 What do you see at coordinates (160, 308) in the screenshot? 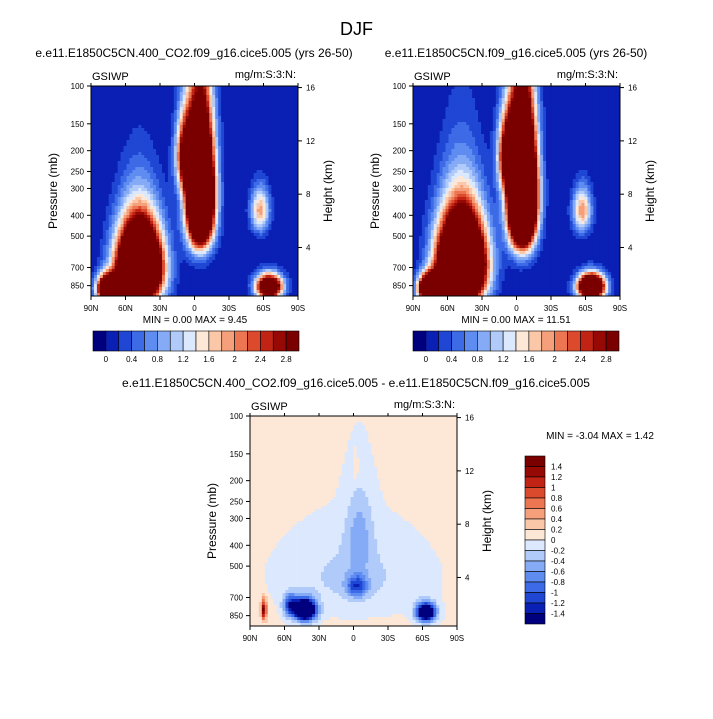
I see `x-tick-label: 30N` at bounding box center [160, 308].